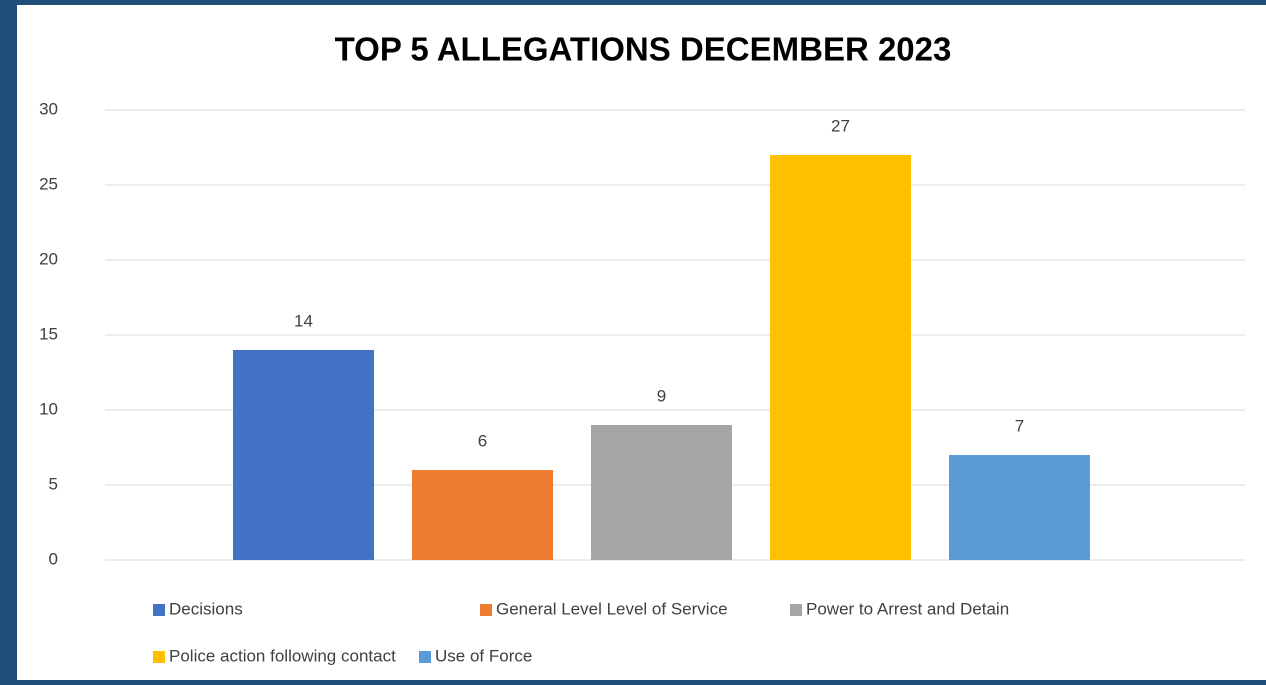  What do you see at coordinates (482, 440) in the screenshot?
I see `data-label: 6` at bounding box center [482, 440].